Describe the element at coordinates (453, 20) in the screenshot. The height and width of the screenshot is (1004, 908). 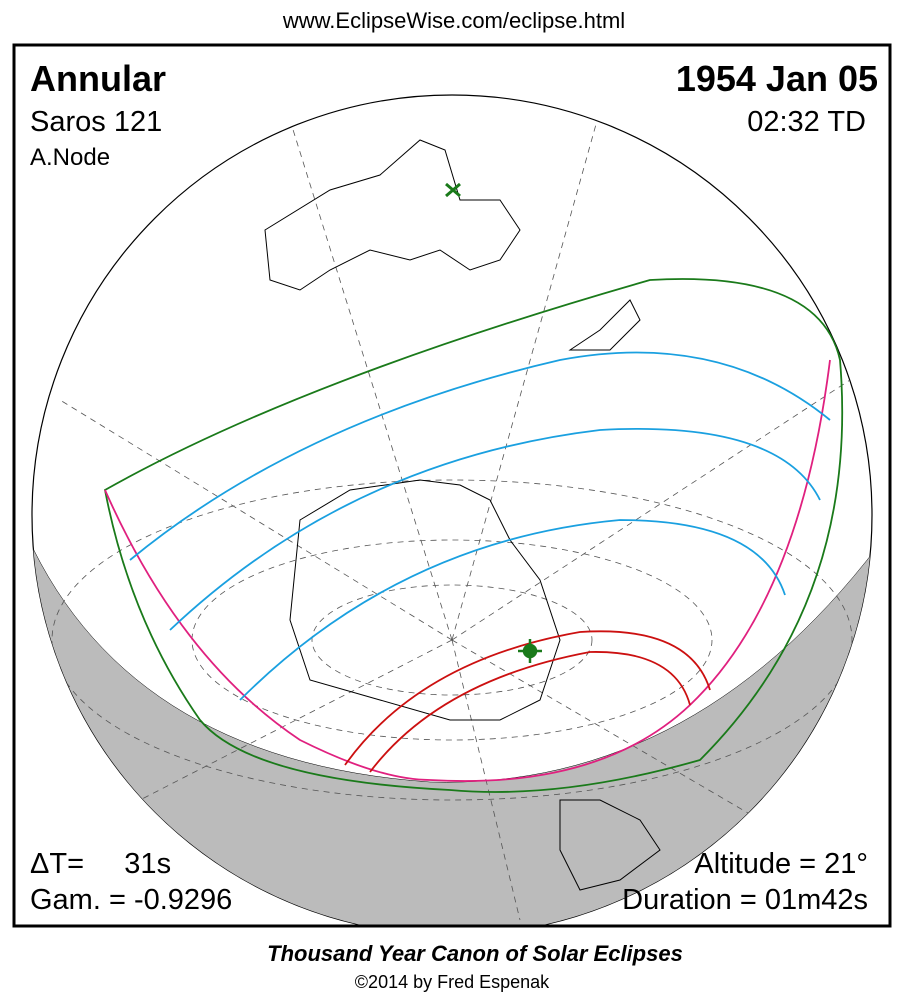
I see `url: www.EclipseWise.com/eclipse.html` at that location.